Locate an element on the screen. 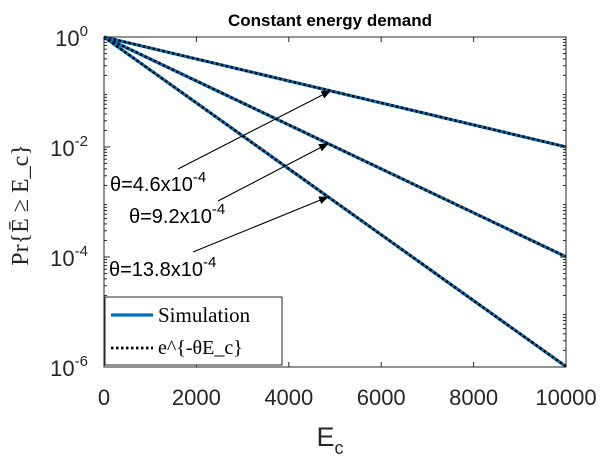 The width and height of the screenshot is (603, 459). y-tick-label: 10⁻⁴ is located at coordinates (69, 257).